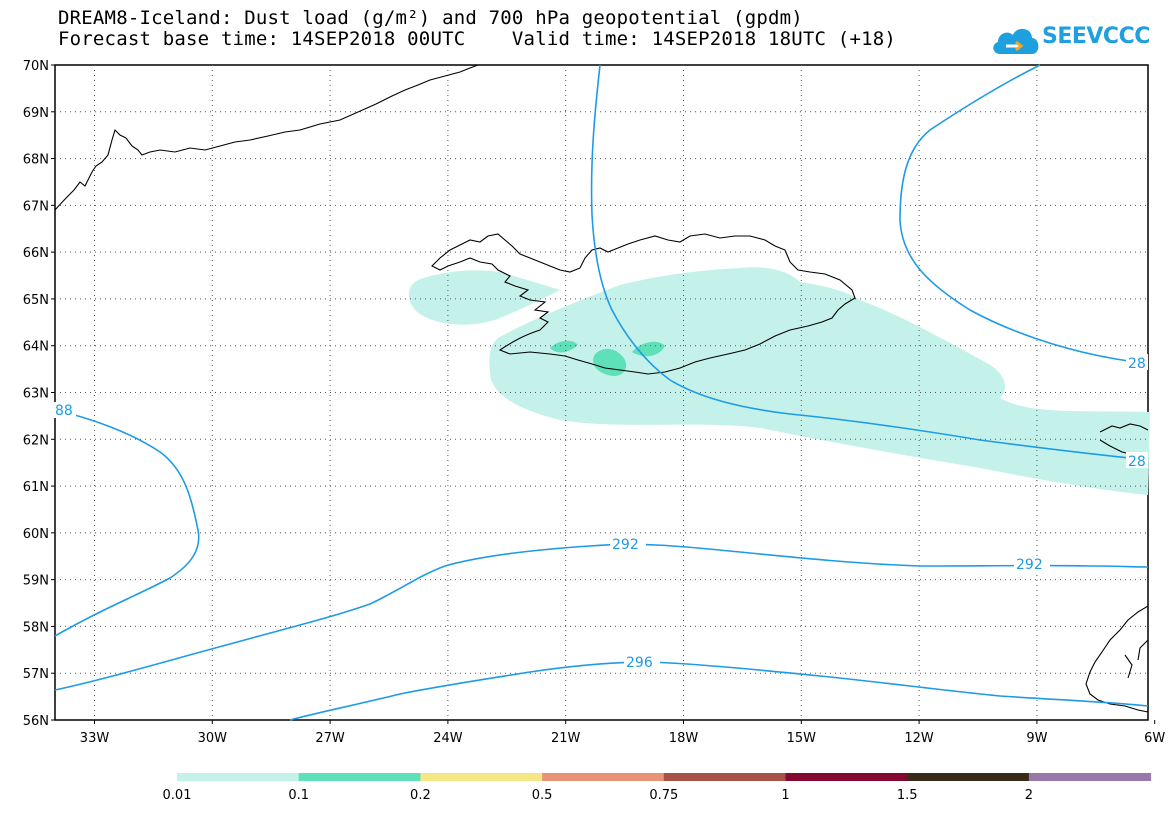  What do you see at coordinates (298, 795) in the screenshot?
I see `colorbar-label: 0.1` at bounding box center [298, 795].